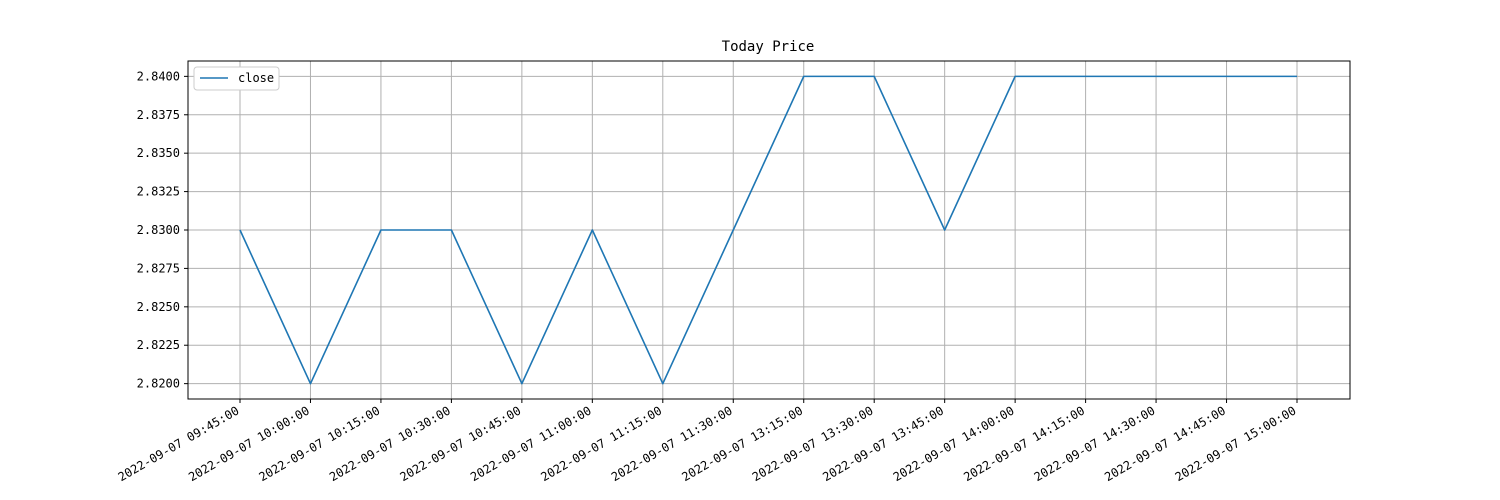  What do you see at coordinates (768, 47) in the screenshot?
I see `chart-title: Today Price` at bounding box center [768, 47].